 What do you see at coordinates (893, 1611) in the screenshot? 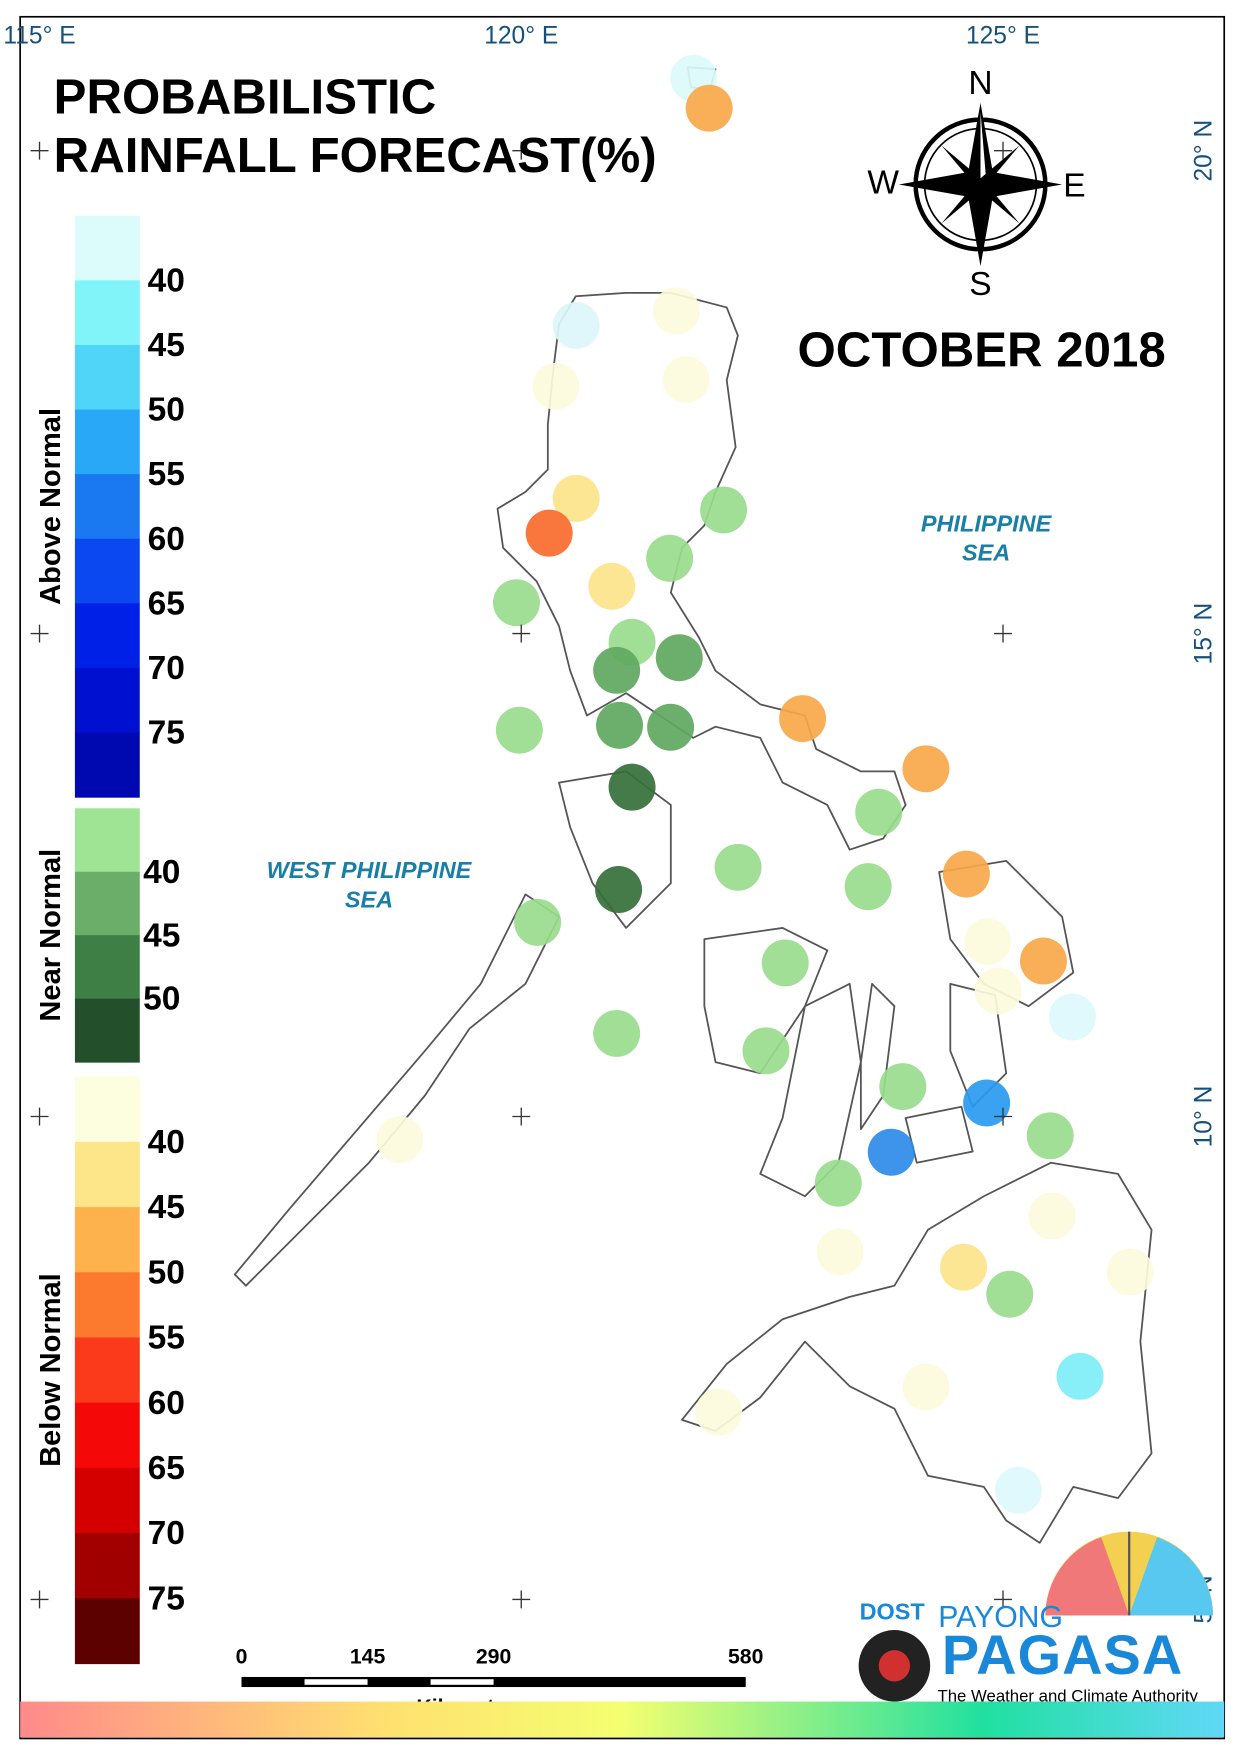
I see `logo-agency: DOST` at bounding box center [893, 1611].